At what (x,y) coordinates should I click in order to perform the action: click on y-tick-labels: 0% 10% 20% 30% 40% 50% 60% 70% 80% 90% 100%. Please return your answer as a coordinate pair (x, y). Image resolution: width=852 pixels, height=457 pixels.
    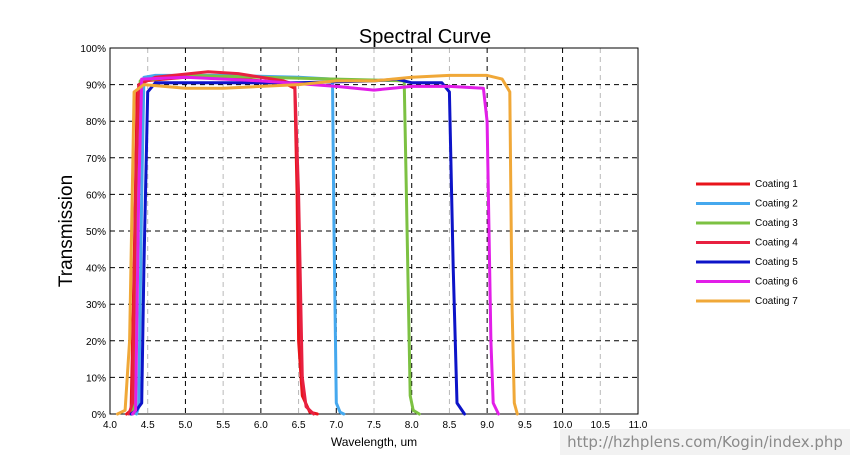
    Looking at the image, I should click on (93, 232).